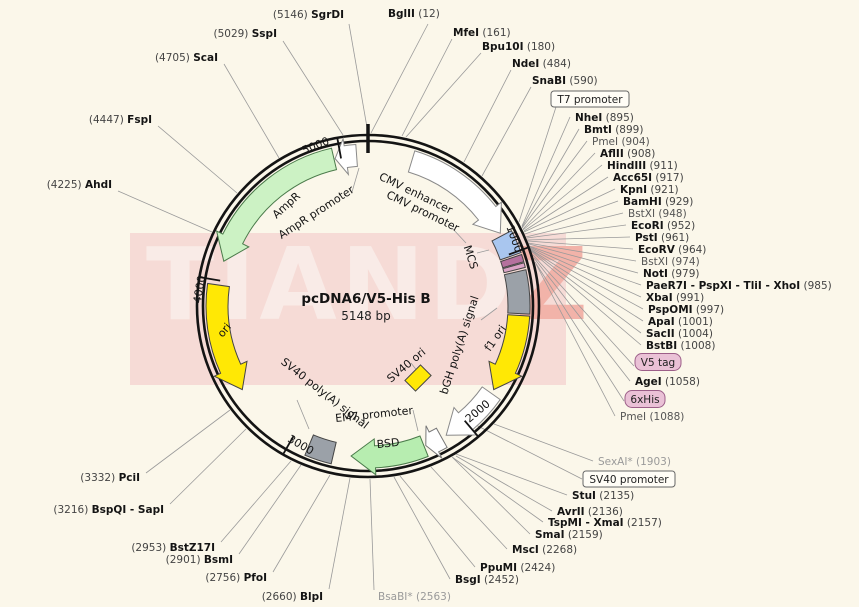 This screenshot has width=859, height=607. I want to click on site-label-psti-961: PstI (961), so click(662, 238).